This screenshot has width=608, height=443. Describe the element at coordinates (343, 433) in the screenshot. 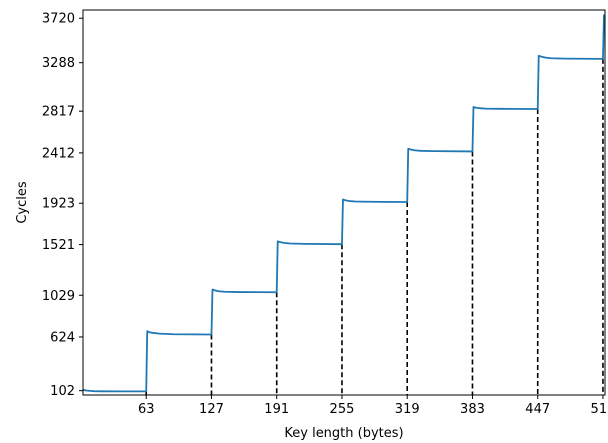

I see `x-axis-label: Key length (bytes)` at that location.